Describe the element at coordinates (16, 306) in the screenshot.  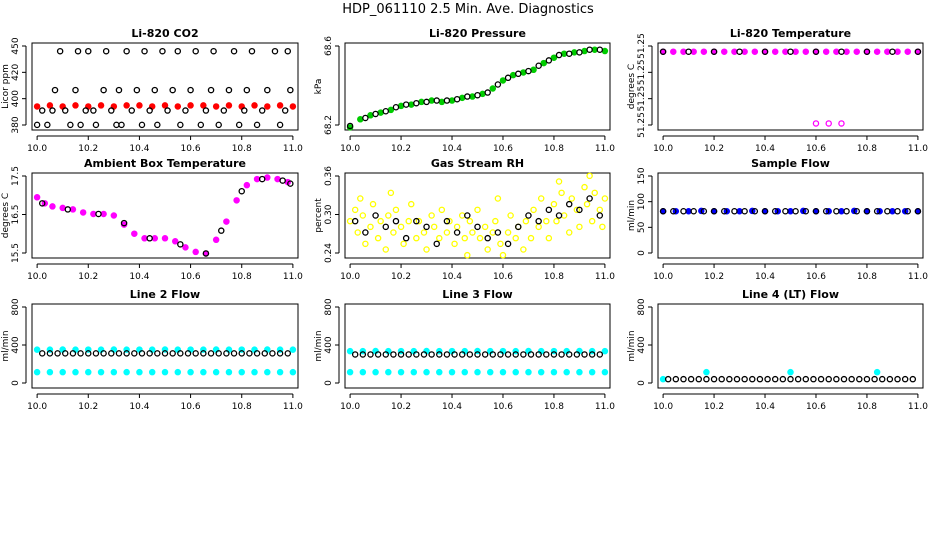
I see `line-2-flow-y-tick-label: 800` at that location.